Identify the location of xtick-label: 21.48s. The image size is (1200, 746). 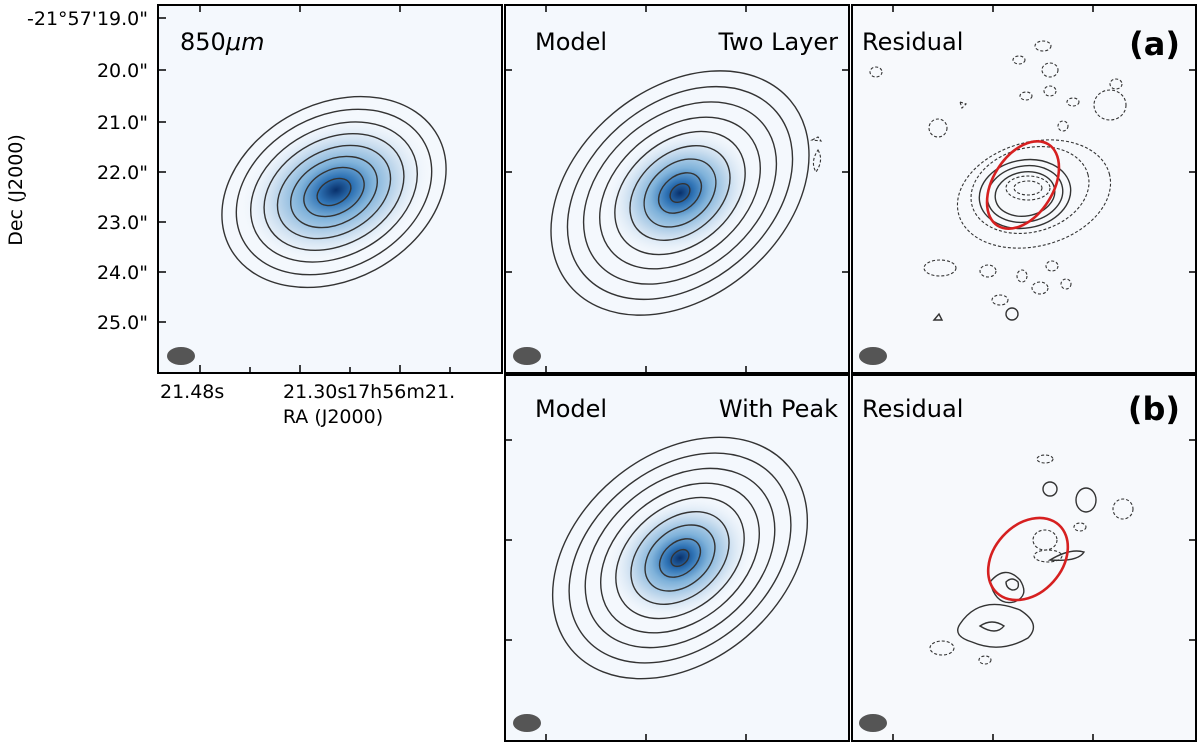
(192, 392).